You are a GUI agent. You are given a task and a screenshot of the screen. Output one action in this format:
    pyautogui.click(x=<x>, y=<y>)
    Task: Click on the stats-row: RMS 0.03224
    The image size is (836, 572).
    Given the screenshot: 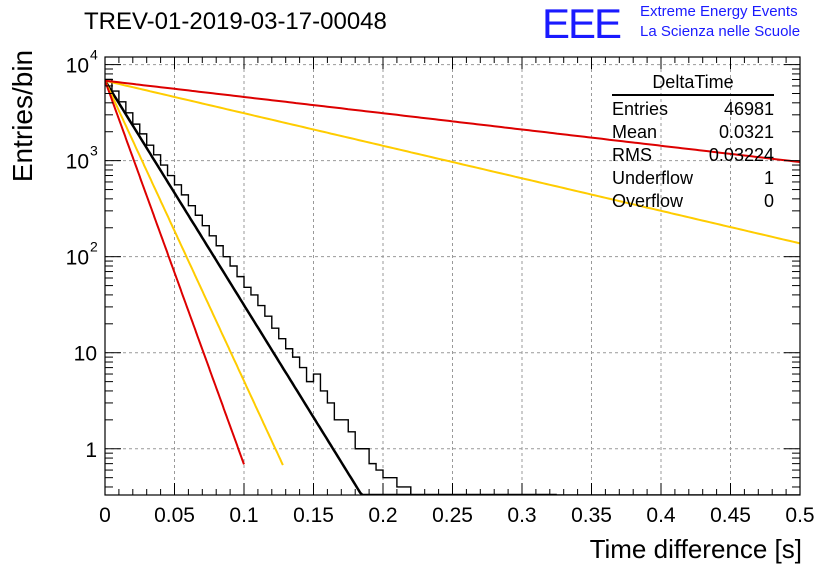 What is the action you would take?
    pyautogui.click(x=693, y=155)
    